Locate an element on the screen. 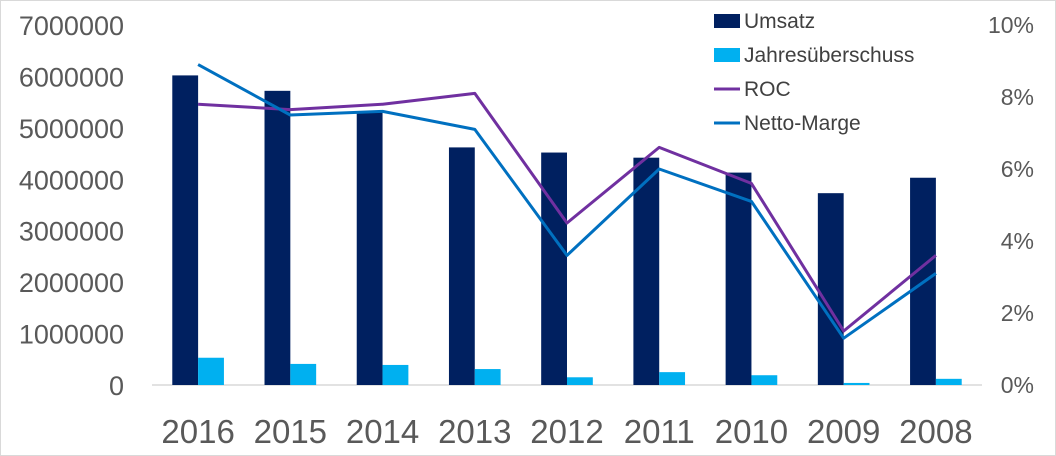 The image size is (1056, 456). y-tick-label-right: 8% is located at coordinates (1017, 97).